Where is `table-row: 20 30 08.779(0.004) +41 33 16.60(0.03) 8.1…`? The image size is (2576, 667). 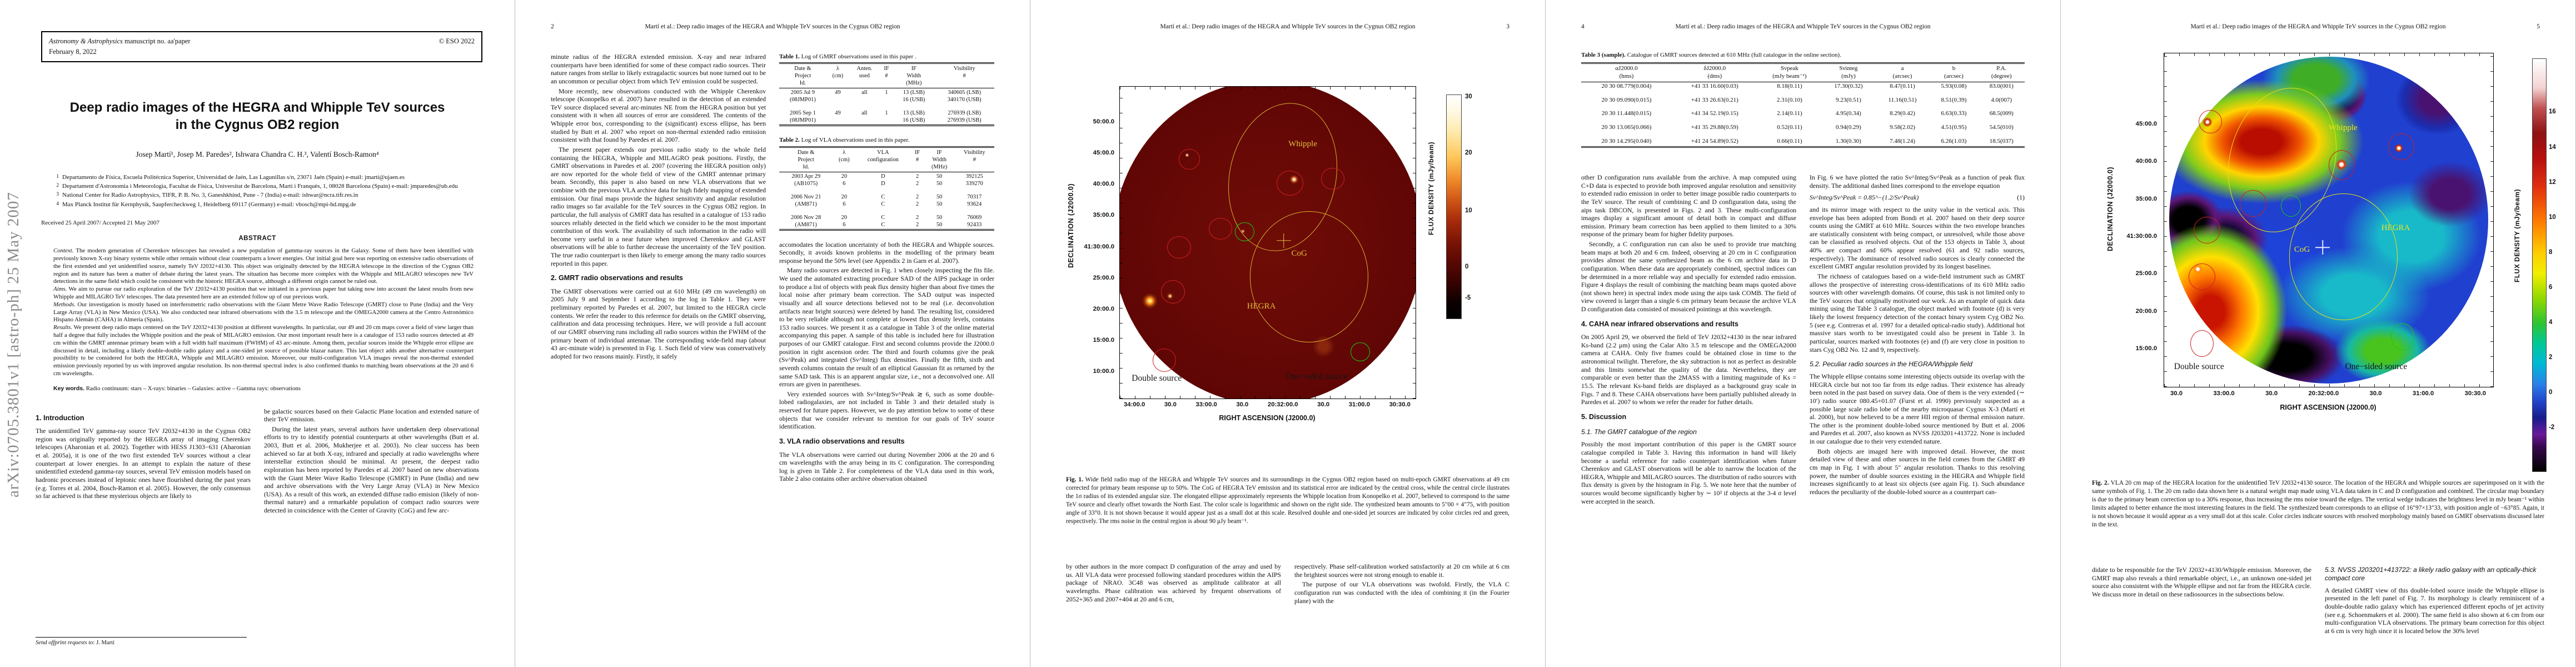 table-row: 20 30 08.779(0.004) +41 33 16.60(0.03) 8.1… is located at coordinates (1803, 86).